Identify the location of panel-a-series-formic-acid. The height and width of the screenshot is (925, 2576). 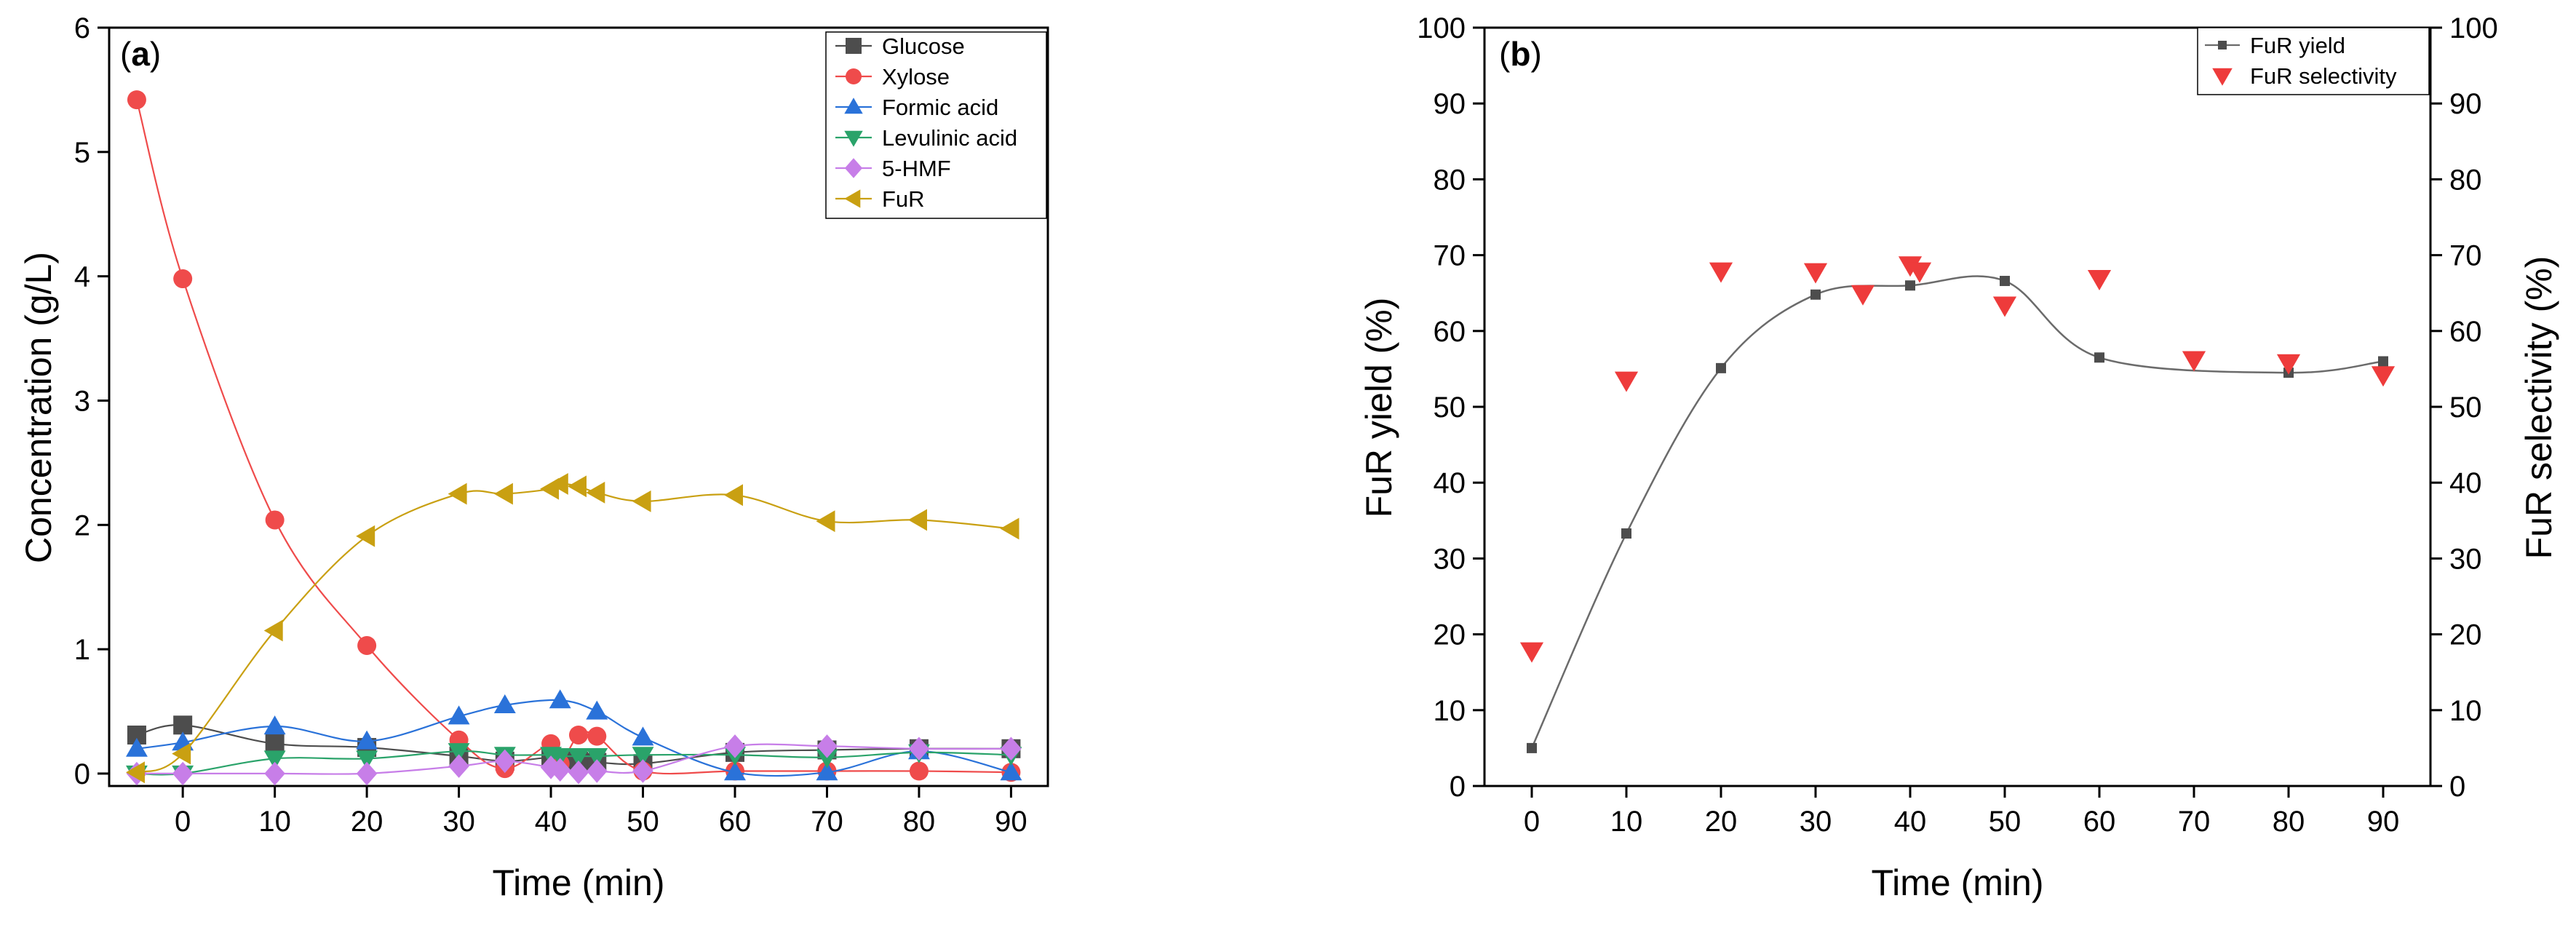
(574, 735).